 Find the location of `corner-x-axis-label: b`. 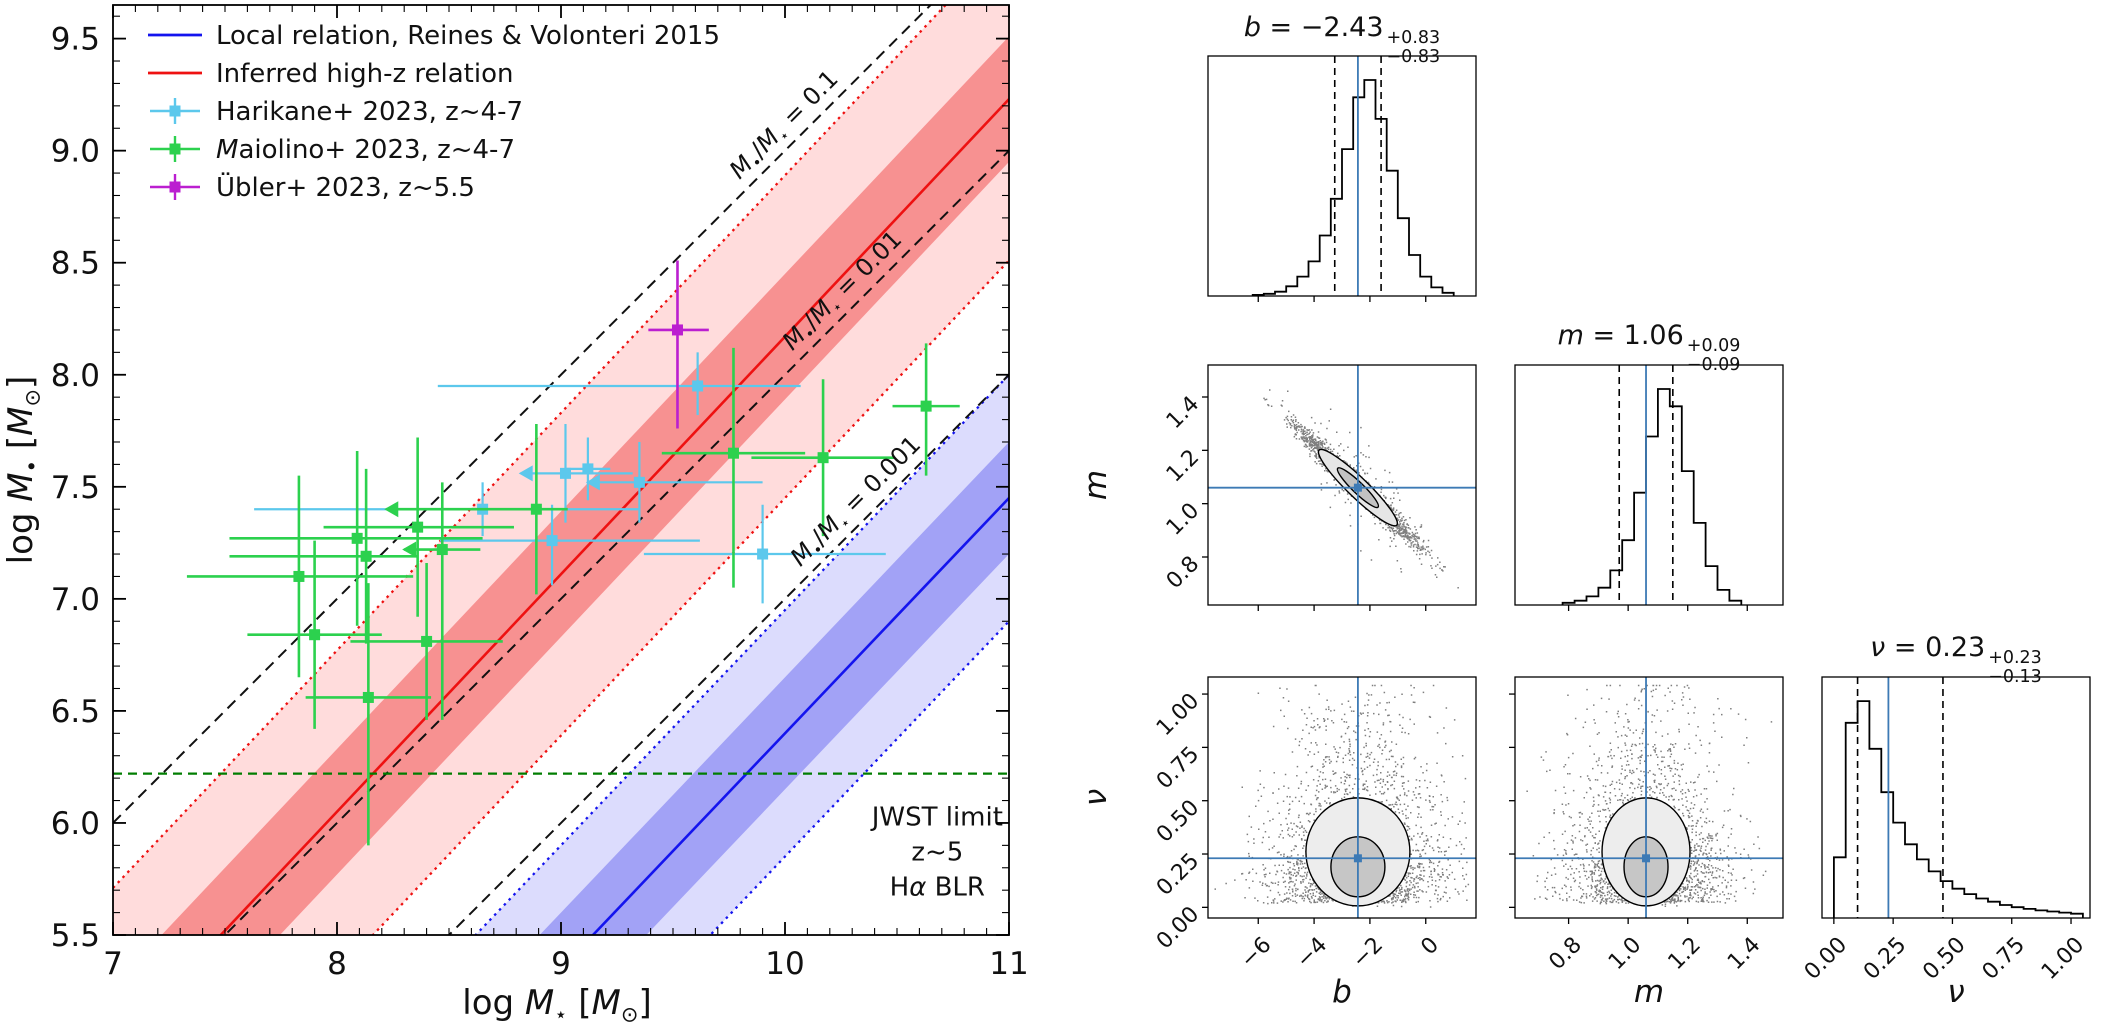

corner-x-axis-label: b is located at coordinates (1342, 992).